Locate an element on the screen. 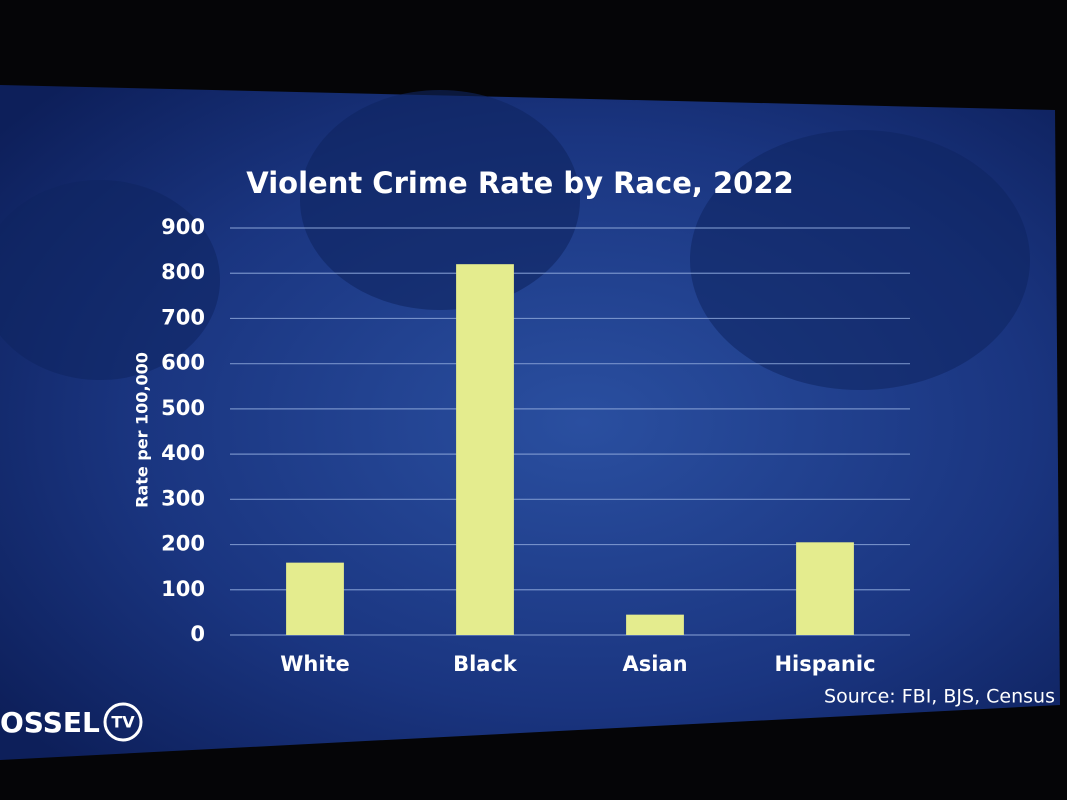 The height and width of the screenshot is (800, 1067). y-tick-label: 100 is located at coordinates (183, 589).